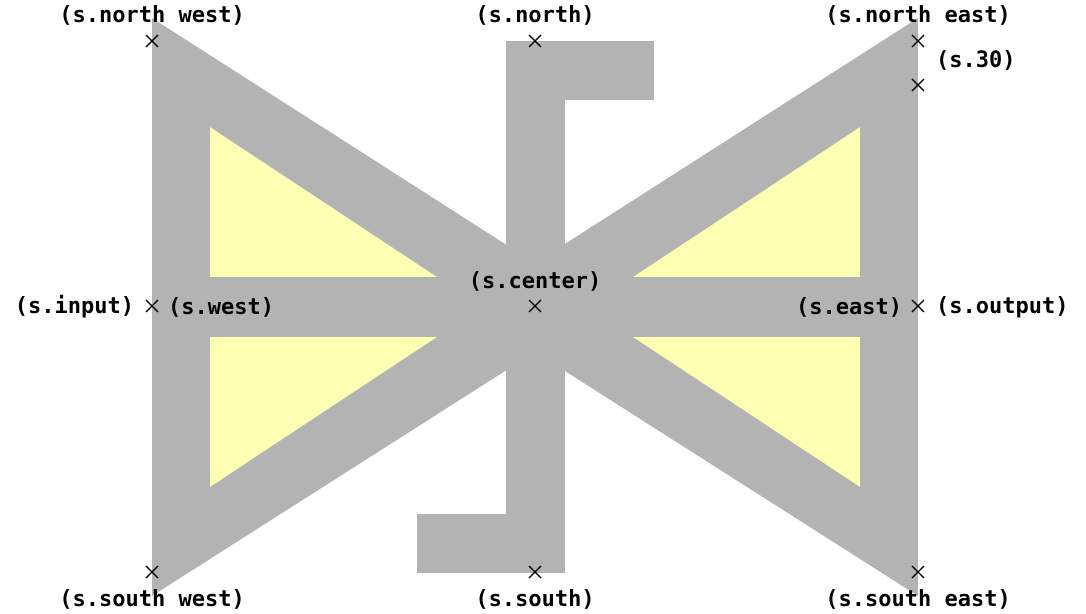 Image resolution: width=1086 pixels, height=614 pixels. What do you see at coordinates (74, 306) in the screenshot?
I see `label-input: (s.input)` at bounding box center [74, 306].